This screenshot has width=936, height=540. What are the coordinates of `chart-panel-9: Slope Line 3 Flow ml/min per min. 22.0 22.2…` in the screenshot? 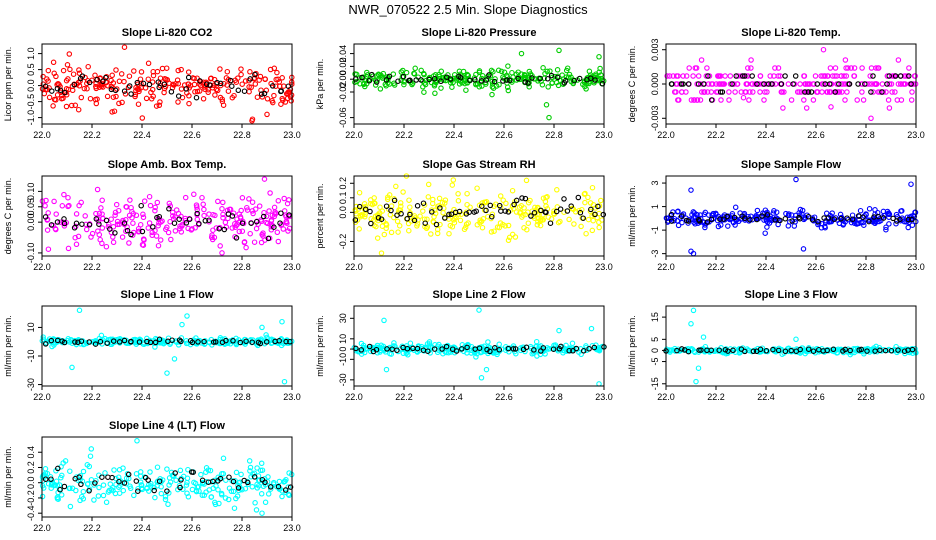 It's located at (776, 345).